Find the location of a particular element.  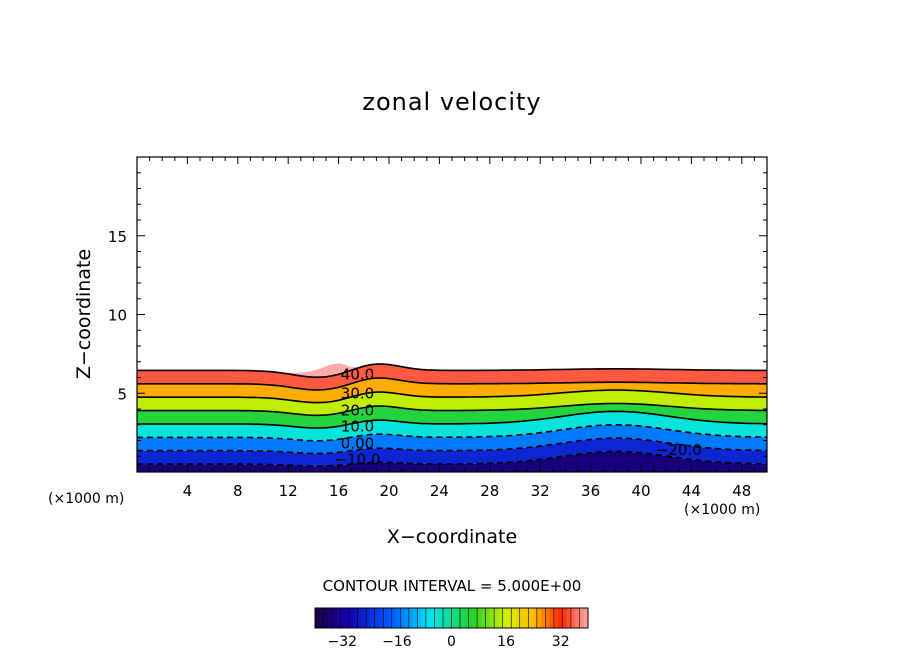

colorbar: −32 −16 0 16 32 is located at coordinates (451, 628).